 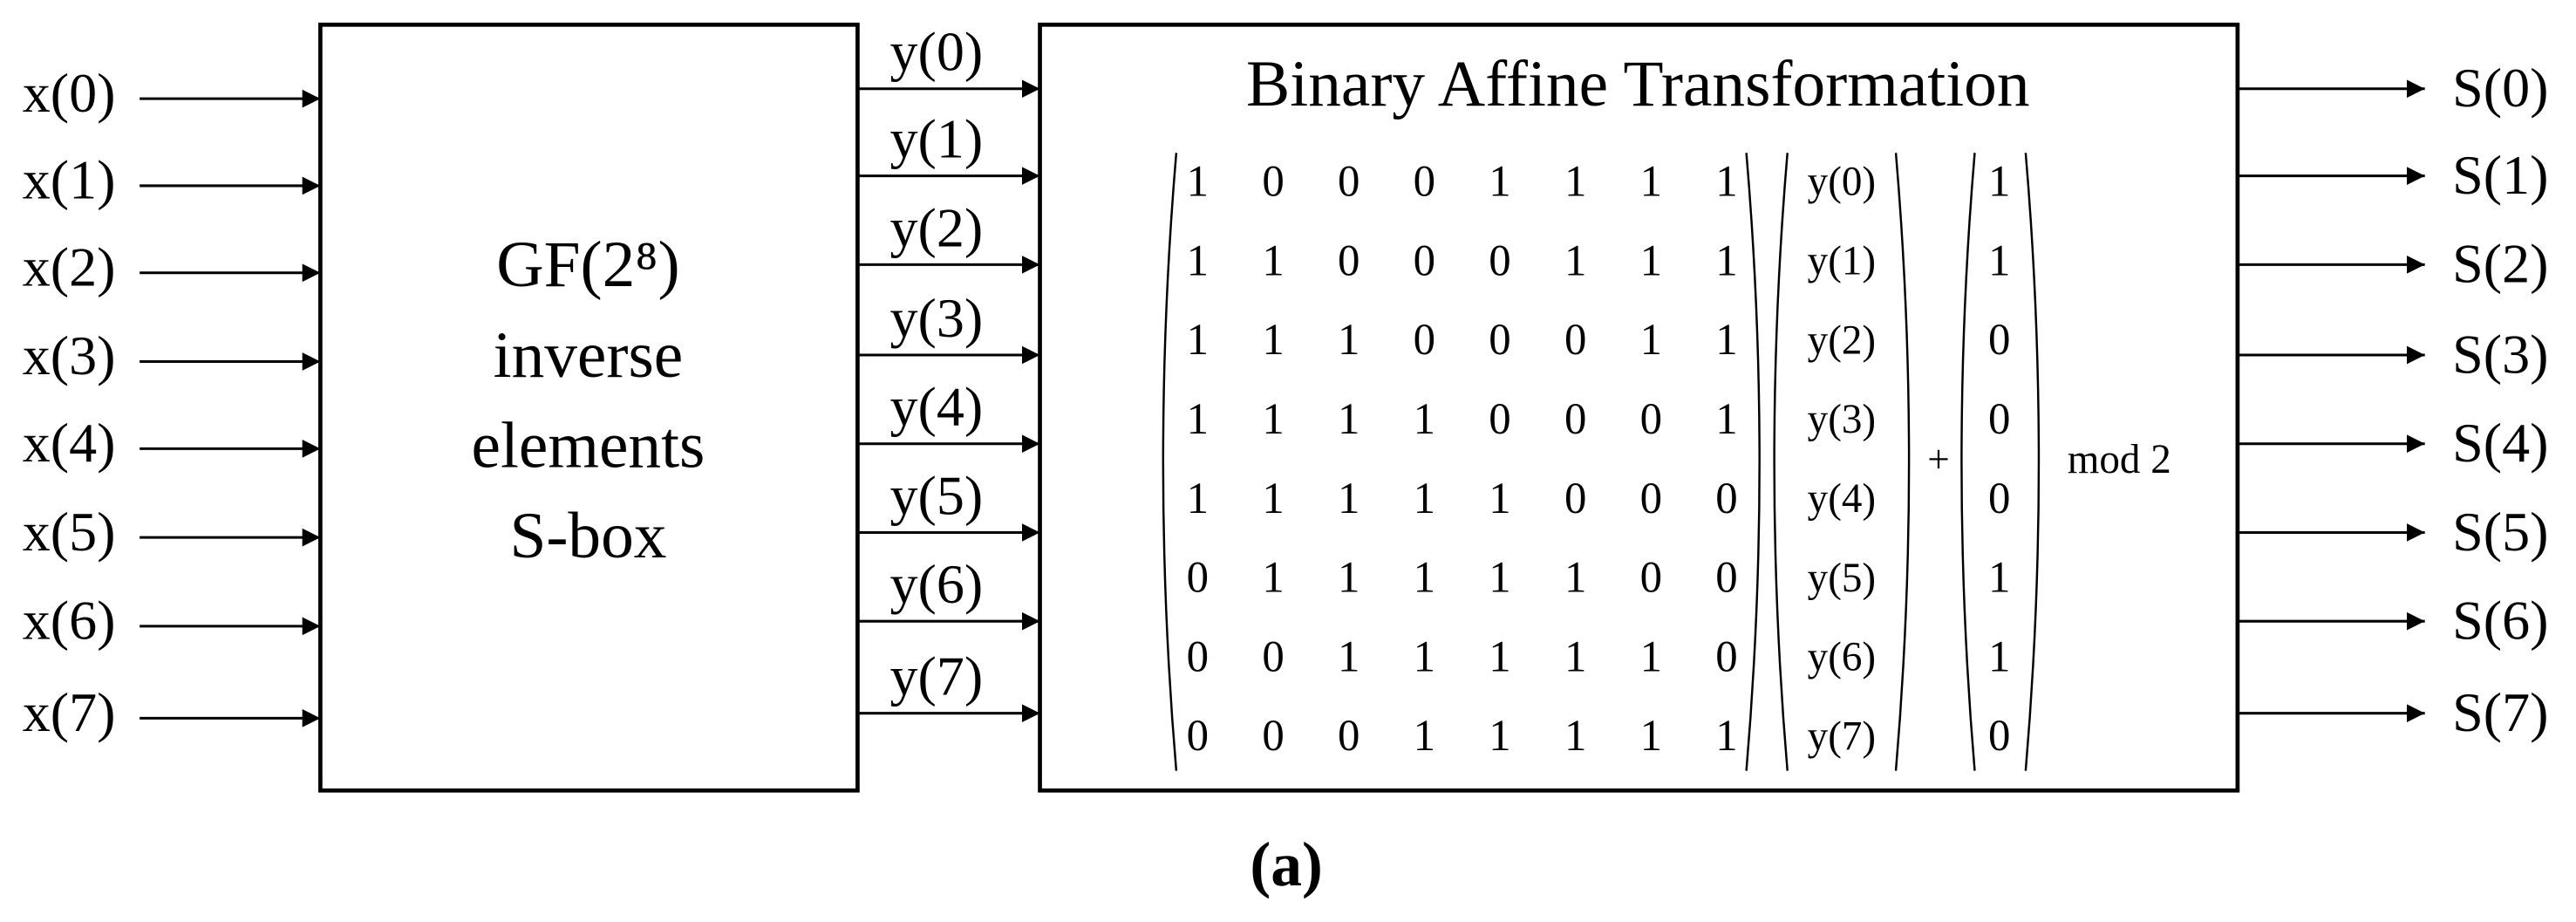 I want to click on sbox-text: S-box, so click(x=588, y=536).